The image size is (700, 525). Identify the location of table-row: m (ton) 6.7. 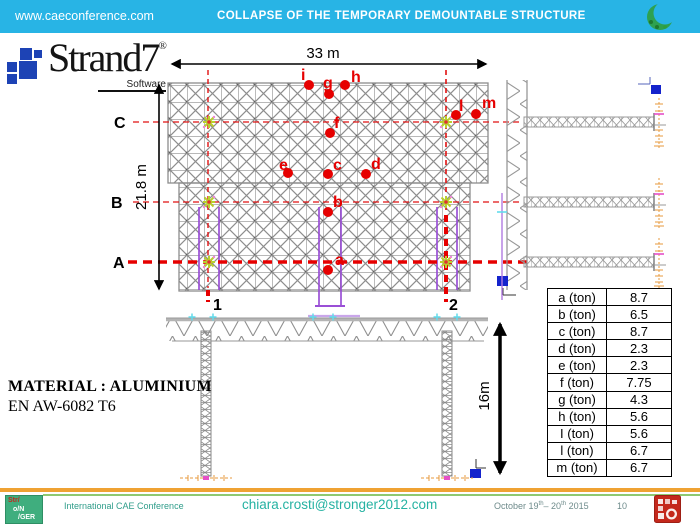
(609, 468).